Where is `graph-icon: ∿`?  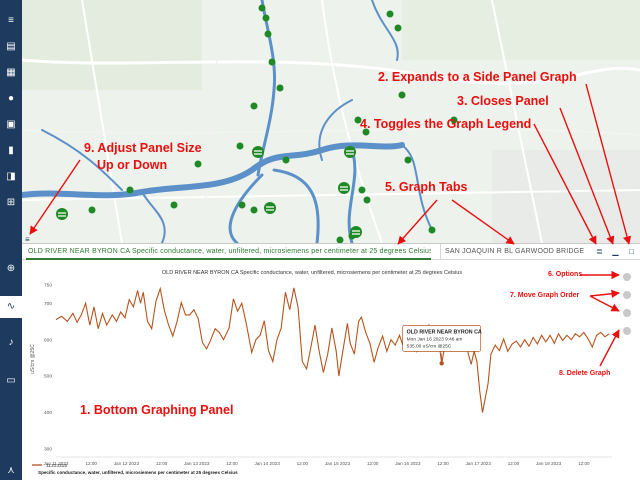
graph-icon: ∿ is located at coordinates (11, 307).